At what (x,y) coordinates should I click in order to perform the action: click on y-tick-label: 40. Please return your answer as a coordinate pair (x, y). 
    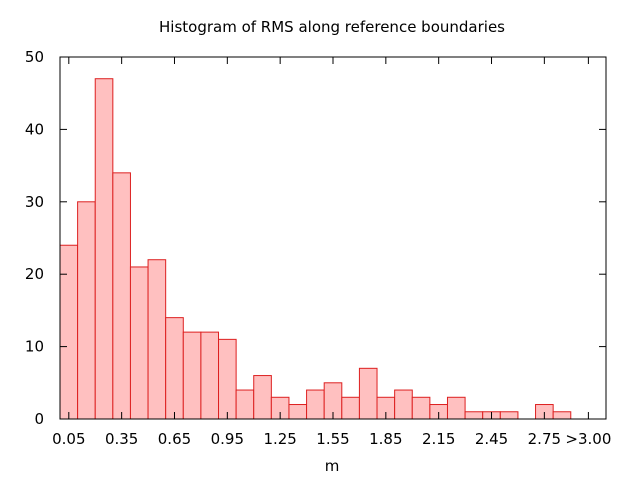
    Looking at the image, I should click on (34, 129).